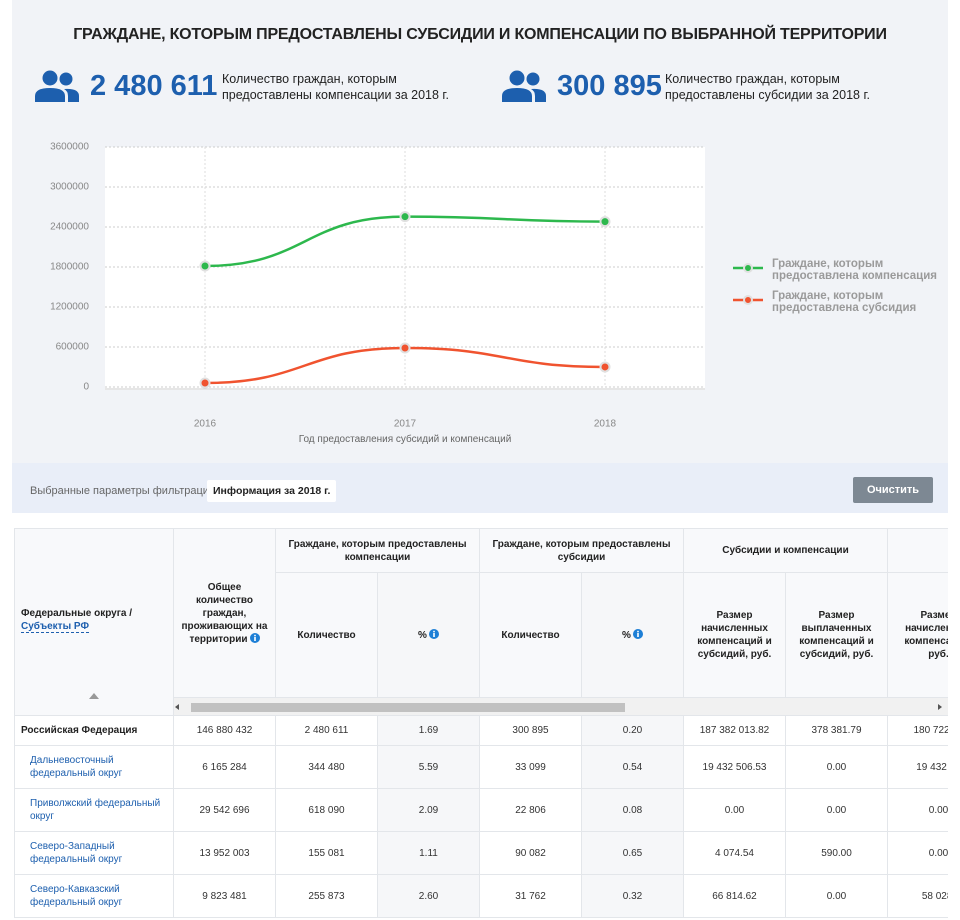  I want to click on table-cell: 187 382 013.82, so click(734, 730).